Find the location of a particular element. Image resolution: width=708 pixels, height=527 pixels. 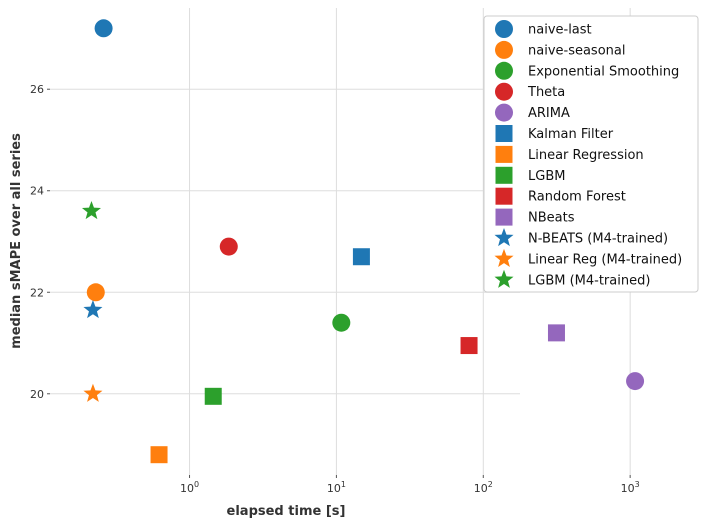

x-axis-label: elapsed time [s] is located at coordinates (286, 511).